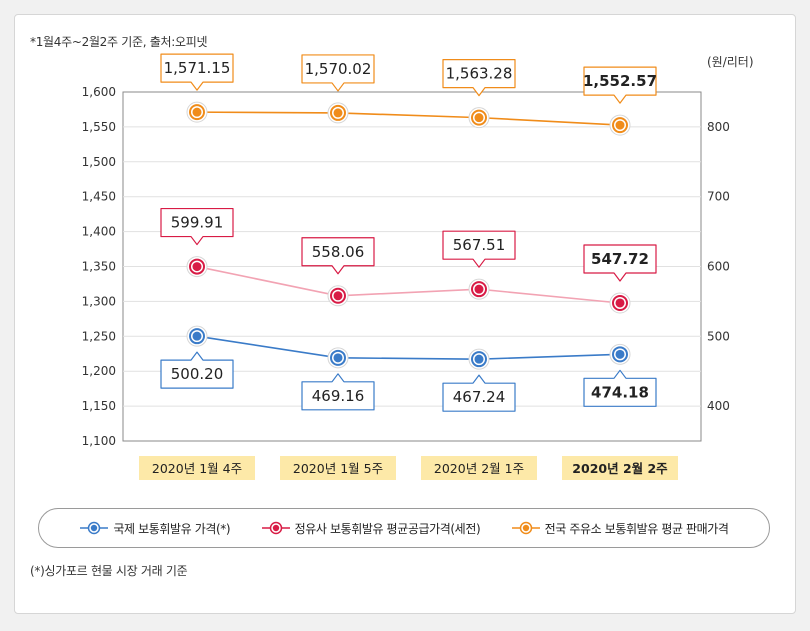  What do you see at coordinates (718, 197) in the screenshot?
I see `right-tick-label: 700` at bounding box center [718, 197].